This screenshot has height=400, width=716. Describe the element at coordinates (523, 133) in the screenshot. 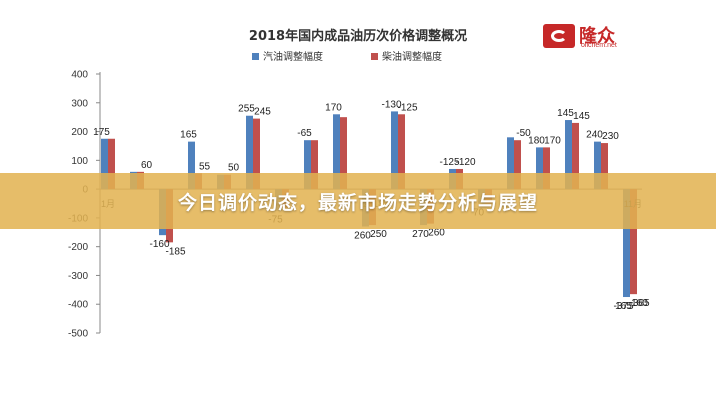

I see `data-label: -50` at that location.